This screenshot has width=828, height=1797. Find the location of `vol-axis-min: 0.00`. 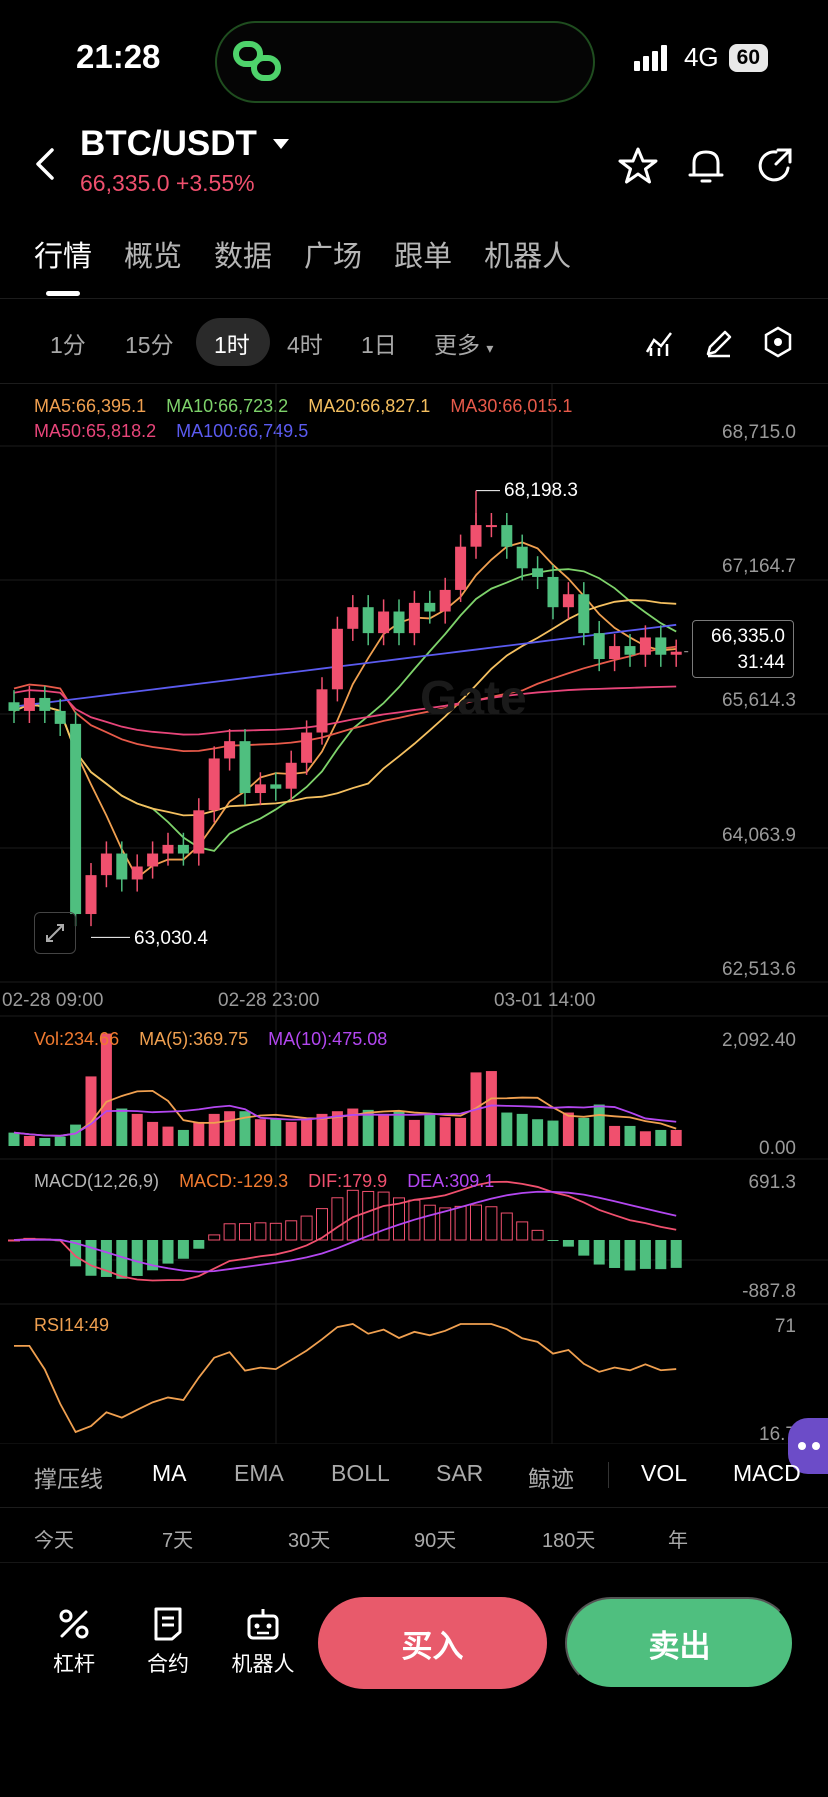

vol-axis-min: 0.00 is located at coordinates (777, 1148).